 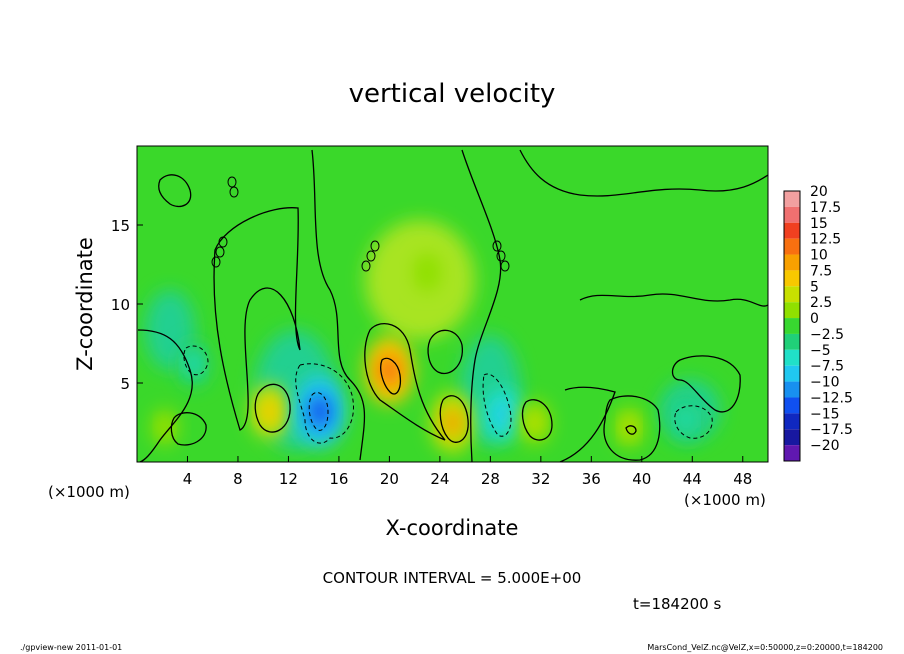 What do you see at coordinates (825, 414) in the screenshot?
I see `colorbar-label: −15` at bounding box center [825, 414].